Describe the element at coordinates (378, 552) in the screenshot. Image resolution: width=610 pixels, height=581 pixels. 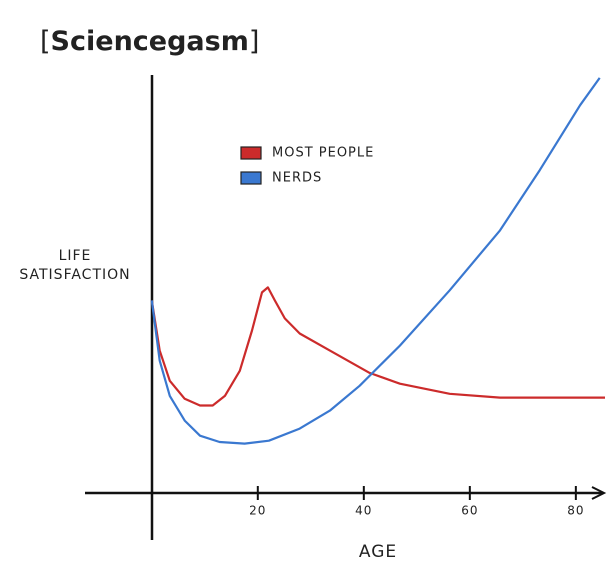
I see `x-axis-label: AGE` at that location.